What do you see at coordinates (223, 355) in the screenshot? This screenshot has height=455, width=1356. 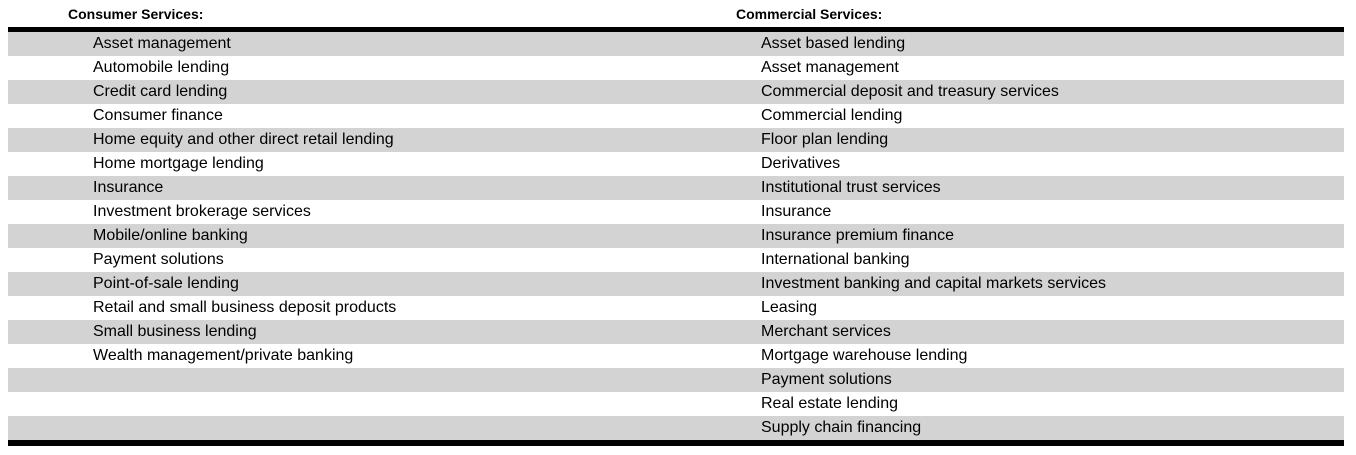 I see `consumer-service-cell: Wealth management/private banking` at bounding box center [223, 355].